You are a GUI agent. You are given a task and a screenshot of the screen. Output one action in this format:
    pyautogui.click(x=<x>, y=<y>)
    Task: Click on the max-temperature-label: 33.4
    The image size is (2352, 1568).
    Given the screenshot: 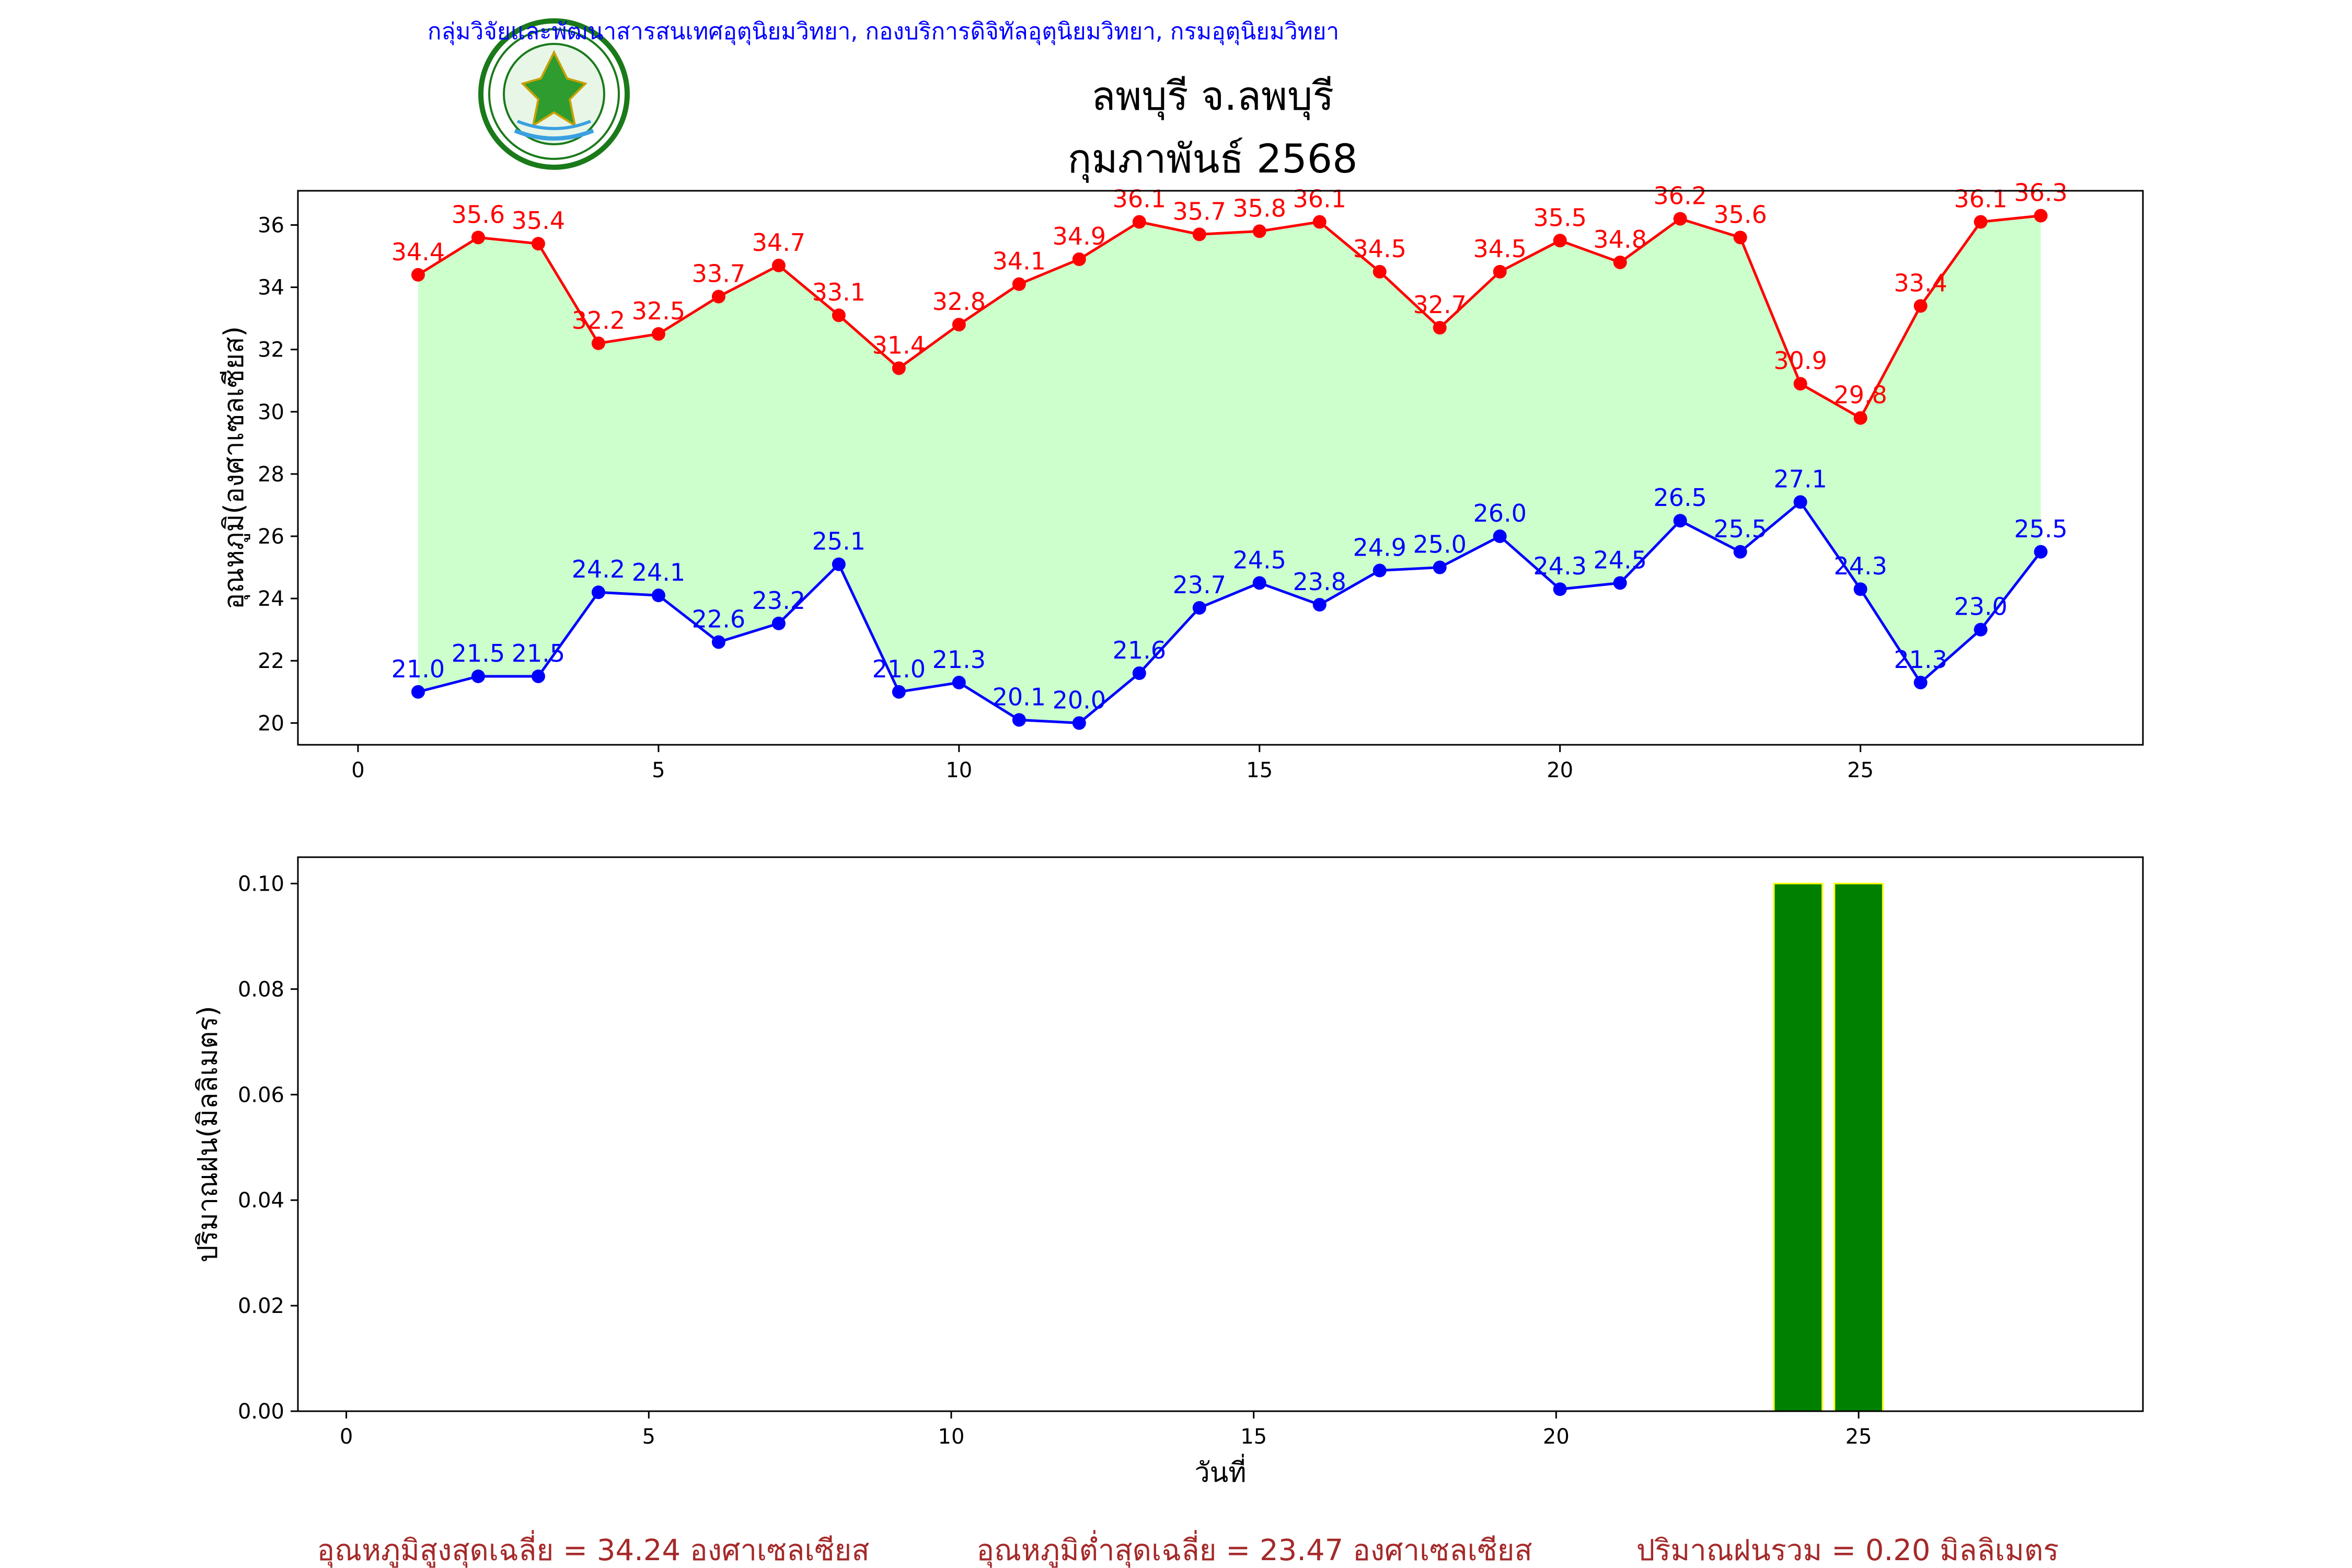 What is the action you would take?
    pyautogui.click(x=1920, y=283)
    